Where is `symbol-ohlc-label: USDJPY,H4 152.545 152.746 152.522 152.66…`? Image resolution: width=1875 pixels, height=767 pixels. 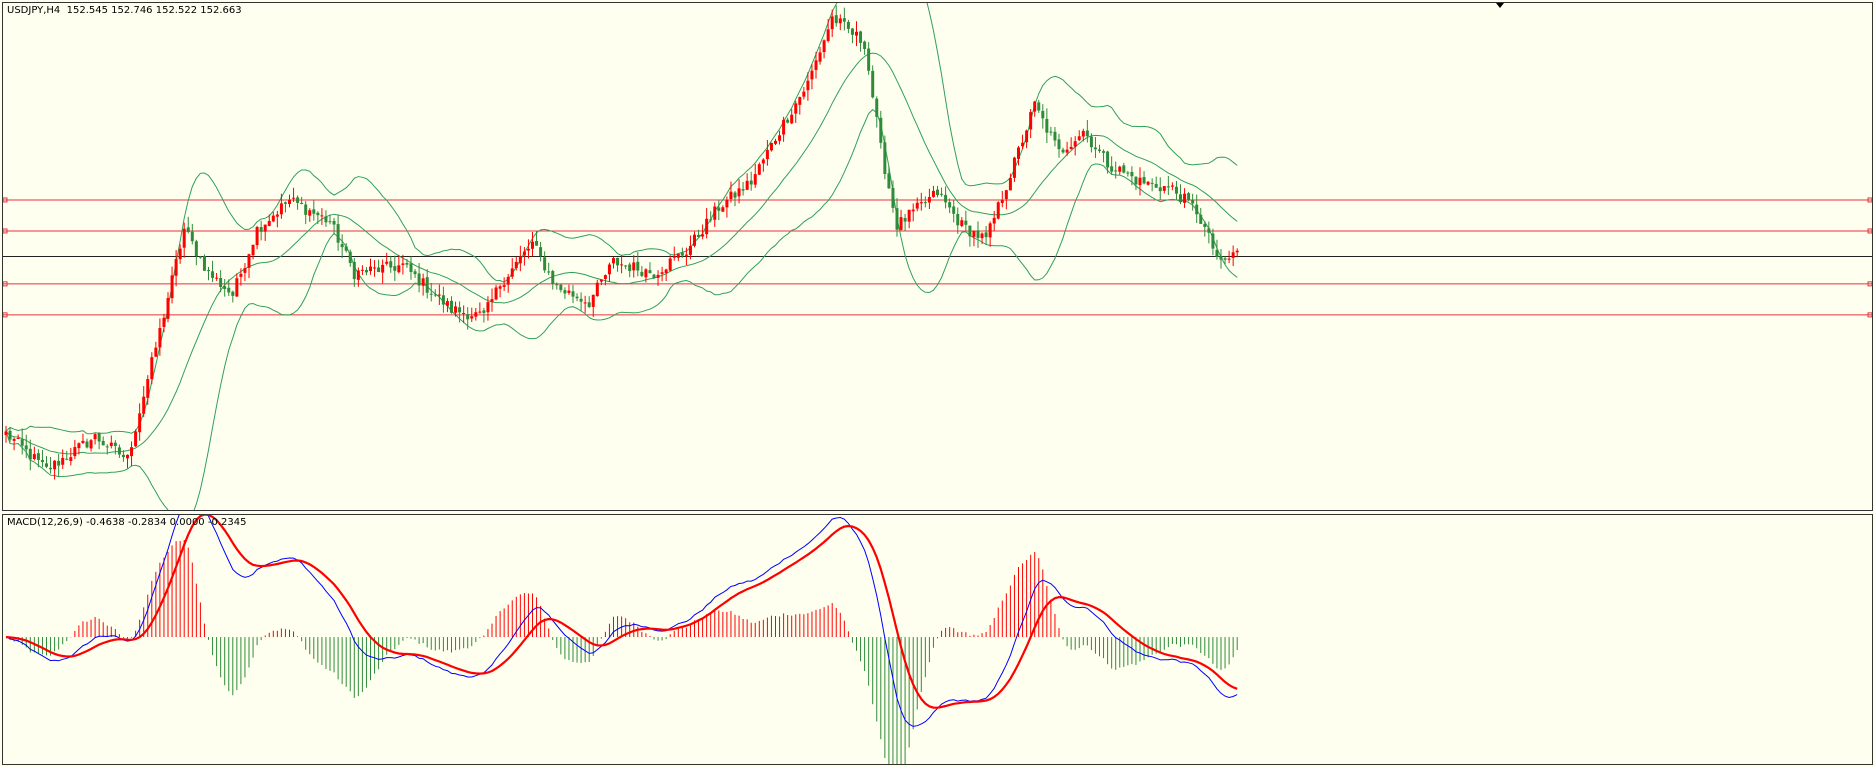
symbol-ohlc-label: USDJPY,H4 152.545 152.746 152.522 152.66… is located at coordinates (124, 10).